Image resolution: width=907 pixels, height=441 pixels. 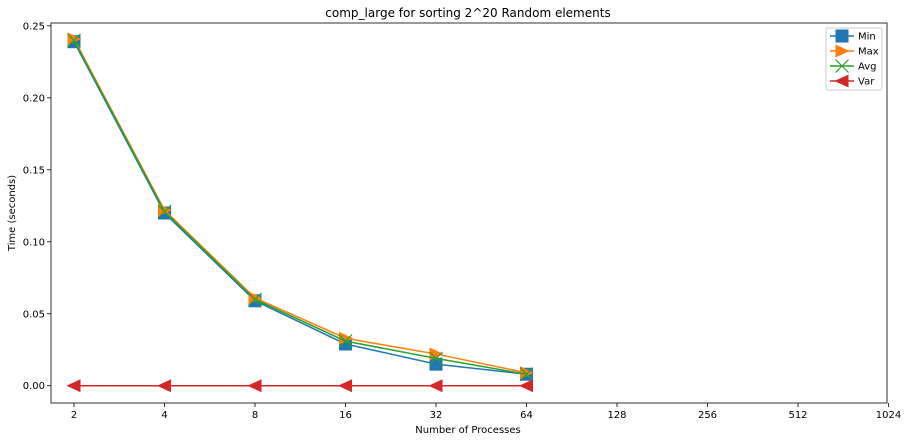 What do you see at coordinates (467, 430) in the screenshot?
I see `x-axis-label: Number of Processes` at bounding box center [467, 430].